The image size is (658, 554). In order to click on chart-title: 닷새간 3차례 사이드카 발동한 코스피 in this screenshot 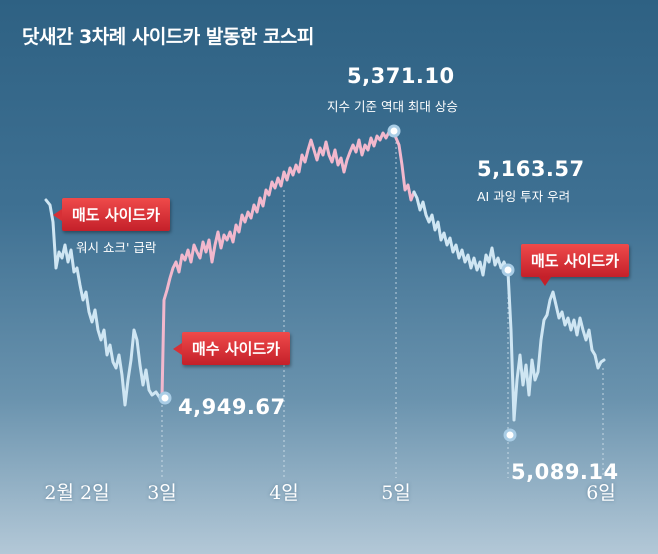, I will do `click(168, 37)`.